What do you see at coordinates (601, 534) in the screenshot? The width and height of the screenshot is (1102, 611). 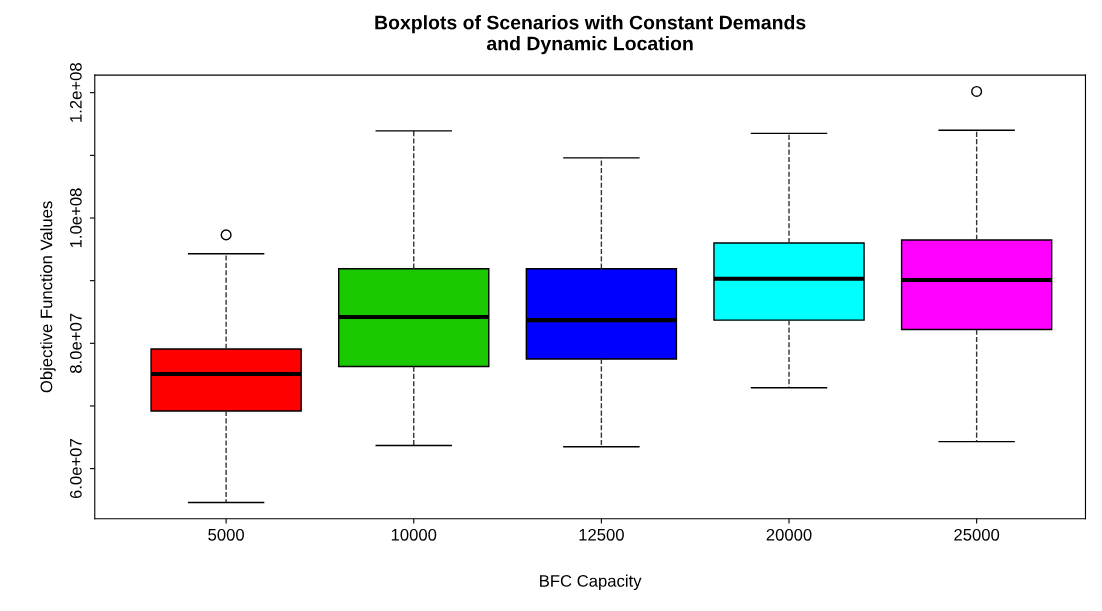 I see `x-tick-label: 12500` at bounding box center [601, 534].